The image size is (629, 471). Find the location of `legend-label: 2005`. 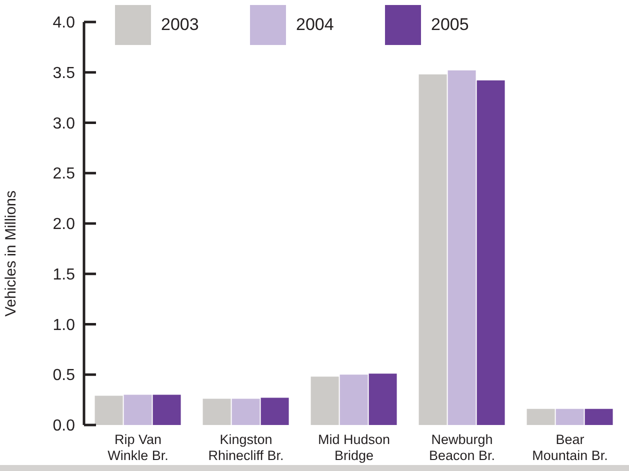

legend-label: 2005 is located at coordinates (450, 25).